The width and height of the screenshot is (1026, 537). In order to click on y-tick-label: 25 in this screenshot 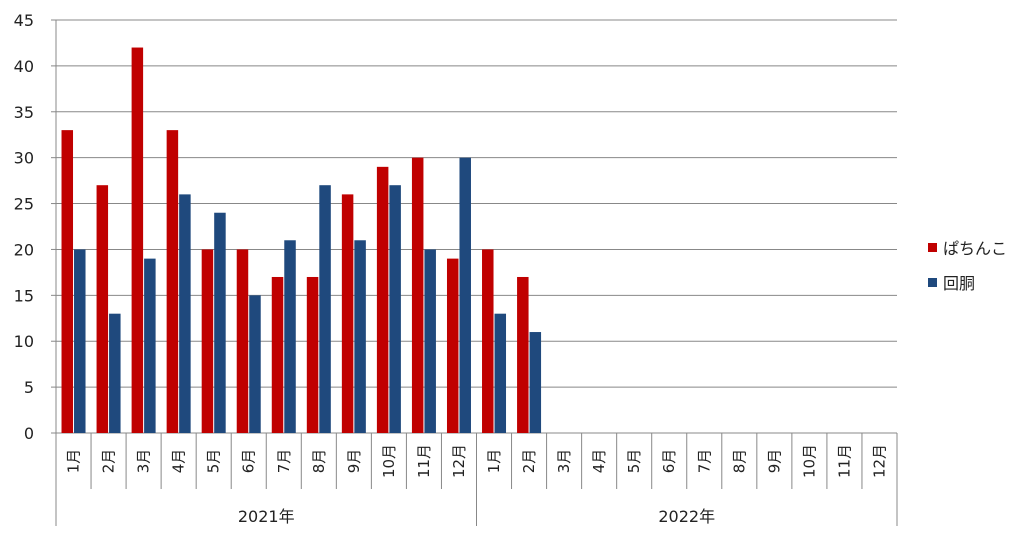, I will do `click(24, 204)`.